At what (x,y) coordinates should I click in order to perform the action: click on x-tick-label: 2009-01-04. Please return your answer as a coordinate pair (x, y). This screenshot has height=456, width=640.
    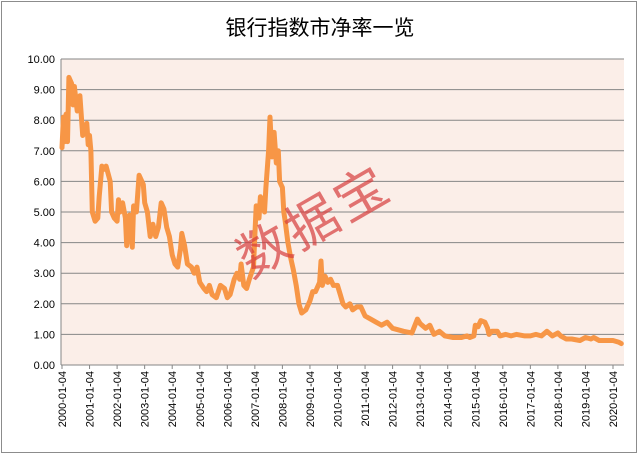
    Looking at the image, I should click on (311, 399).